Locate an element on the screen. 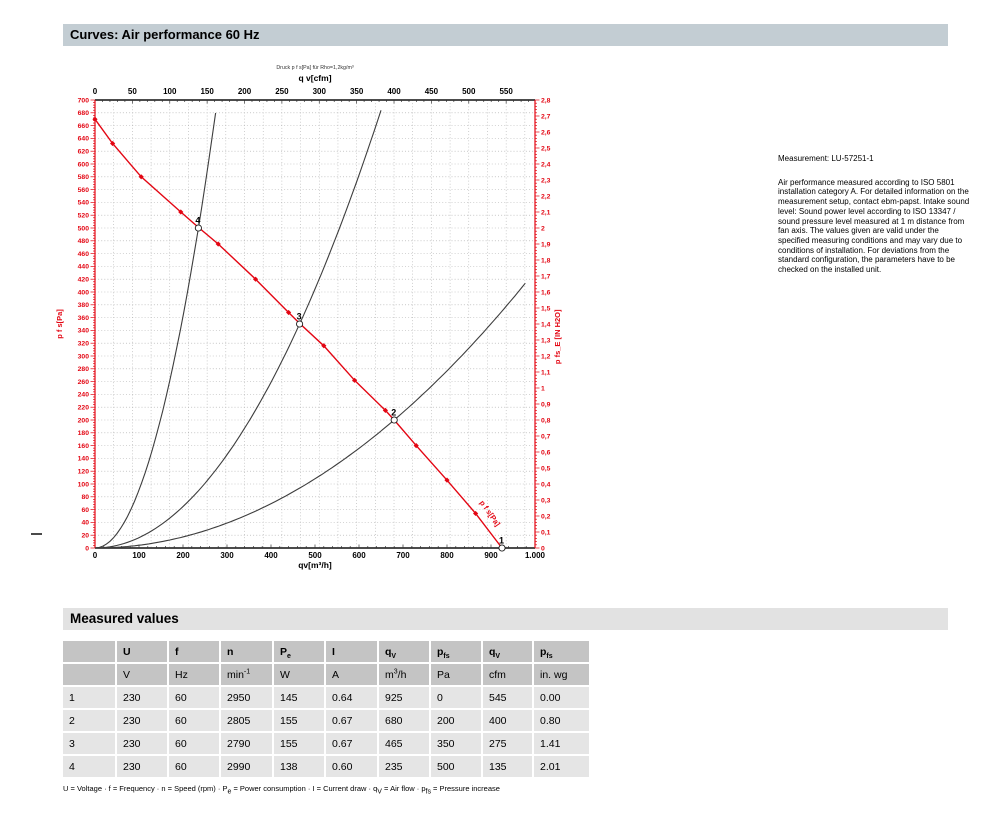 This screenshot has width=1000, height=815. svg-text: 280 is located at coordinates (84, 369).